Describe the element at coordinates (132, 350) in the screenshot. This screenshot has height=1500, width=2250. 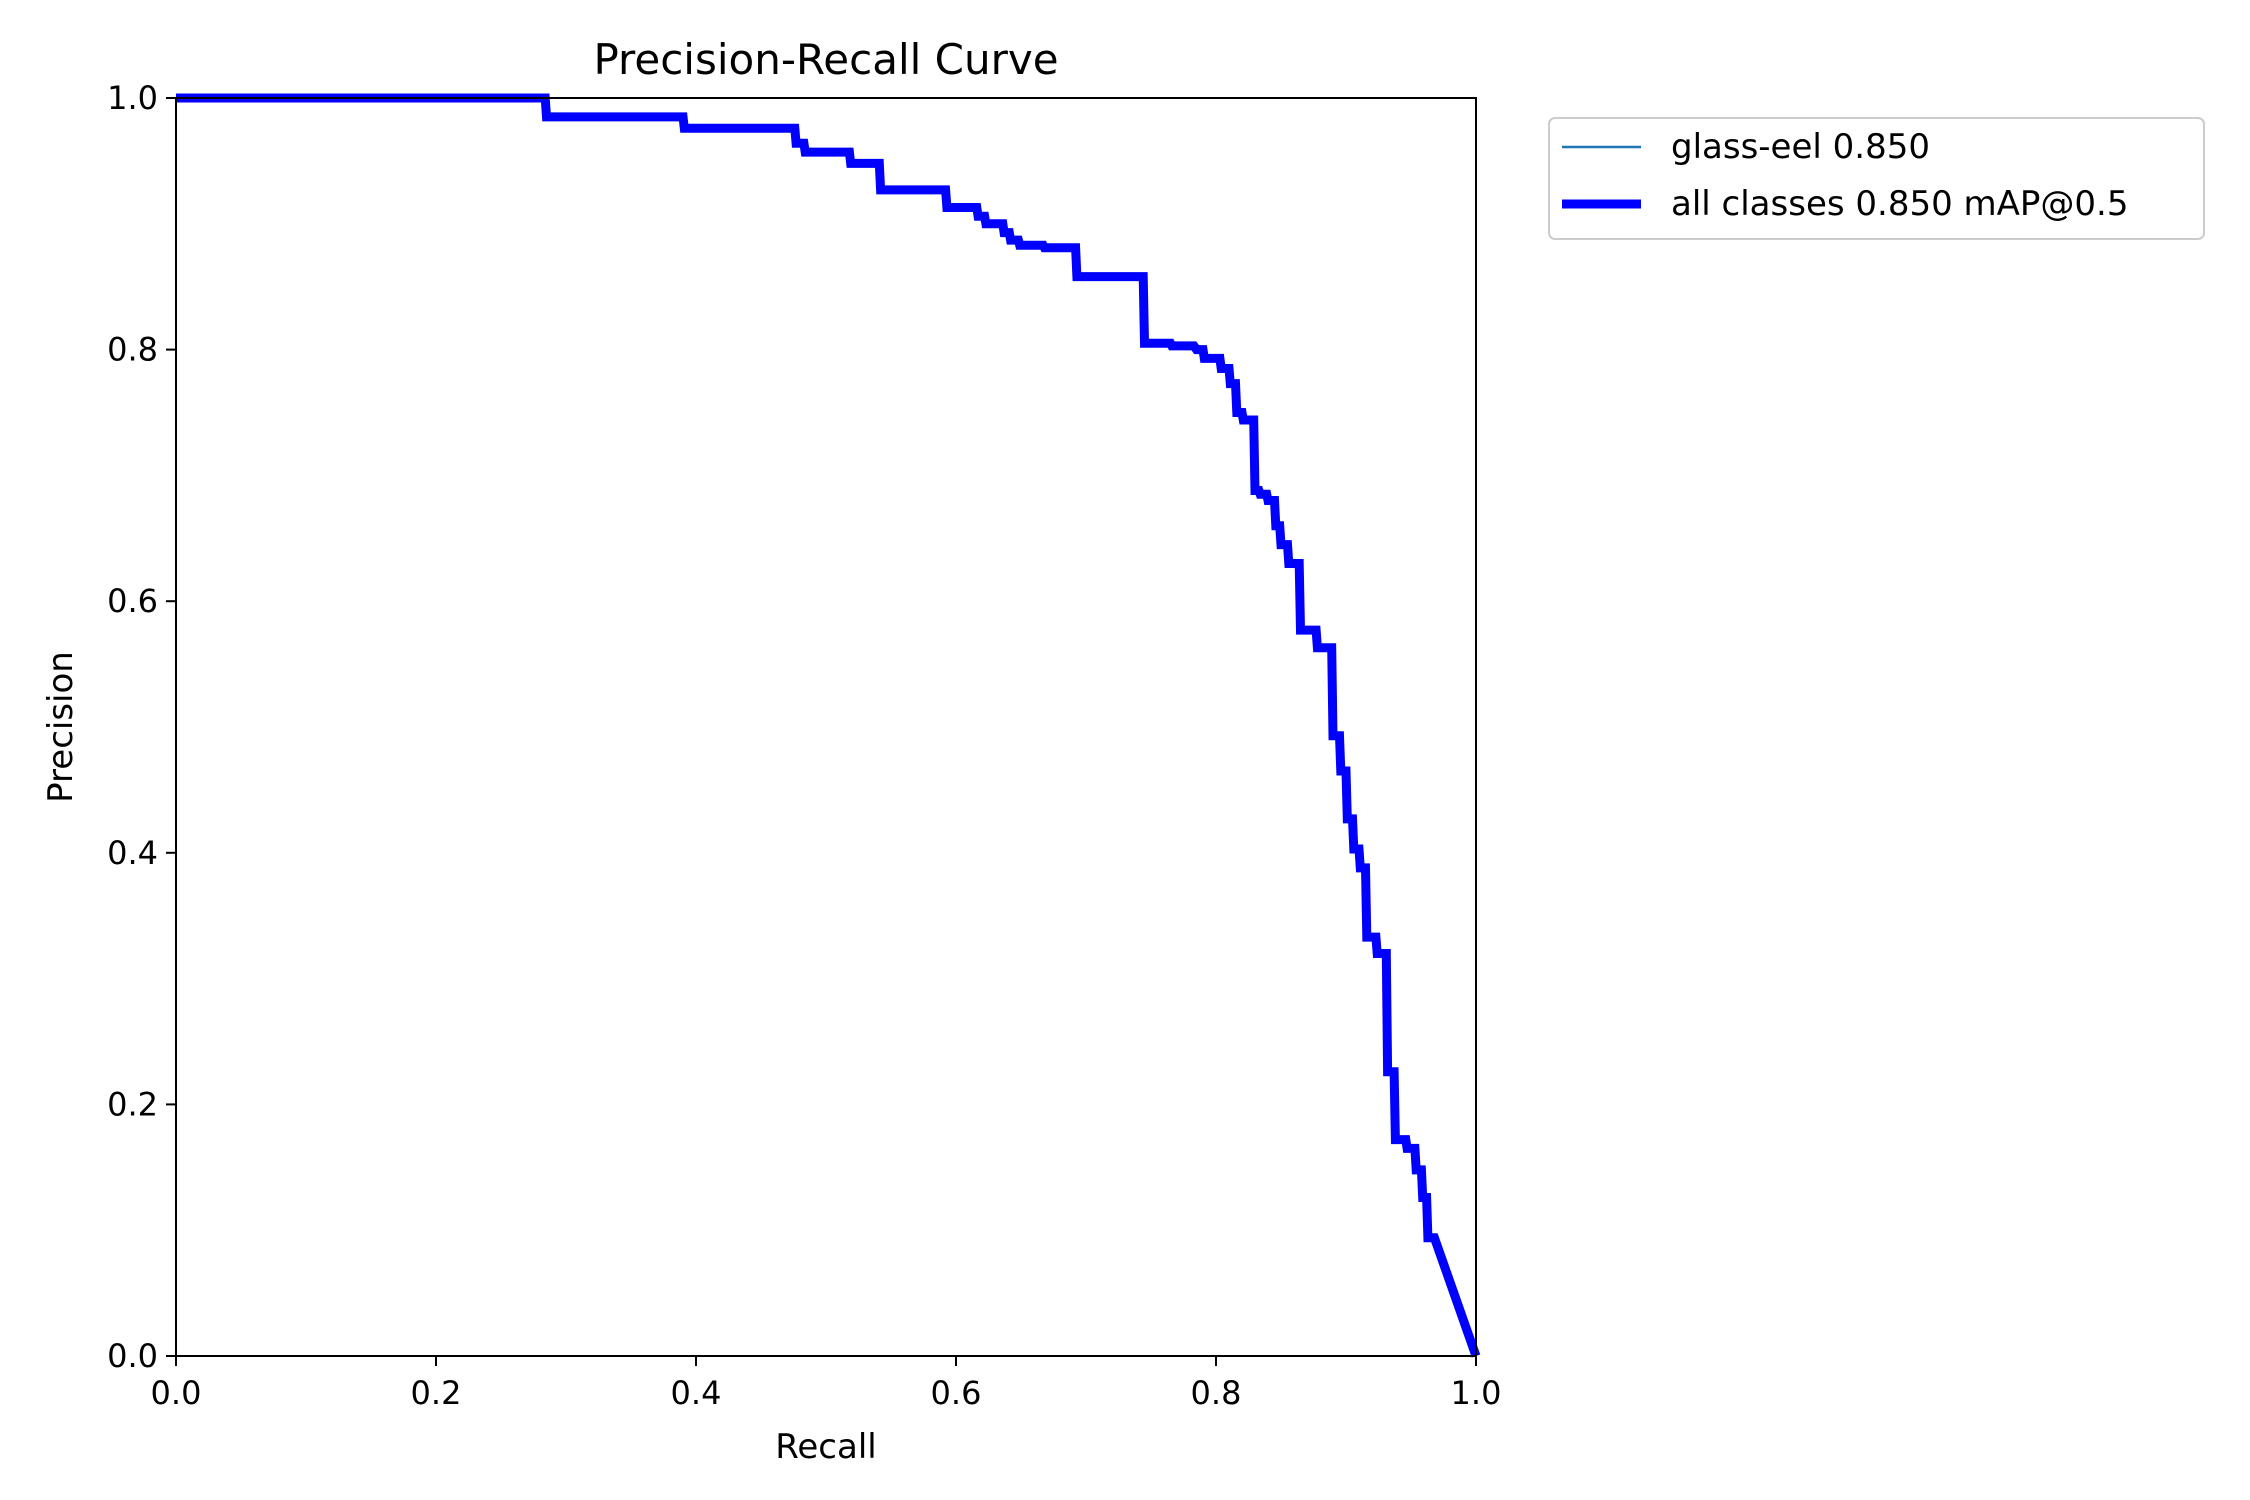
I see `y-tick-label: 0.8` at that location.